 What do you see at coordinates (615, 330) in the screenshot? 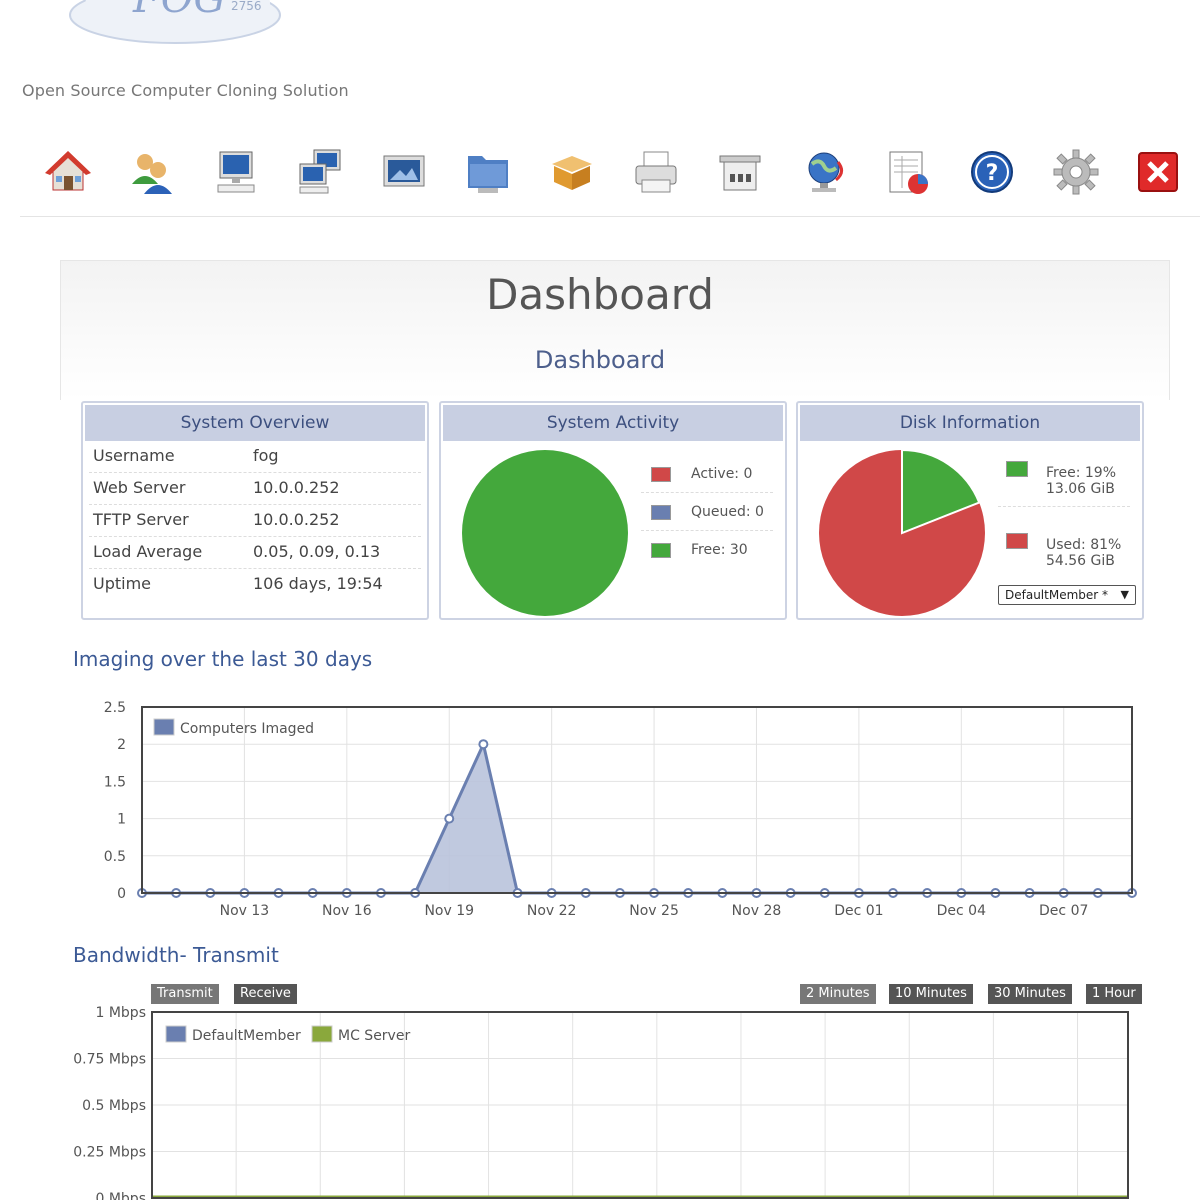
I see `dashboard-panel` at bounding box center [615, 330].